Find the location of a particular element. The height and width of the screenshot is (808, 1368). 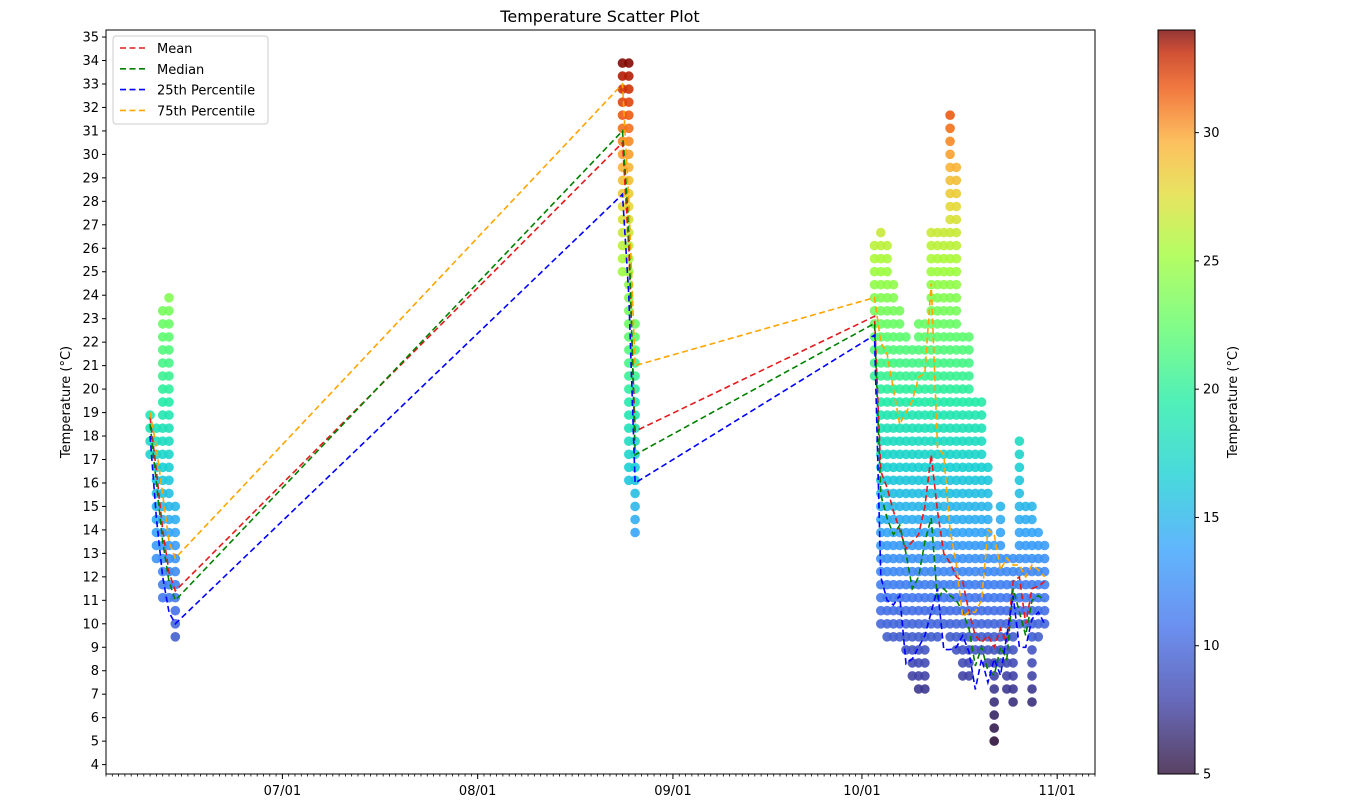

y-tick-label: 16 is located at coordinates (90, 483).